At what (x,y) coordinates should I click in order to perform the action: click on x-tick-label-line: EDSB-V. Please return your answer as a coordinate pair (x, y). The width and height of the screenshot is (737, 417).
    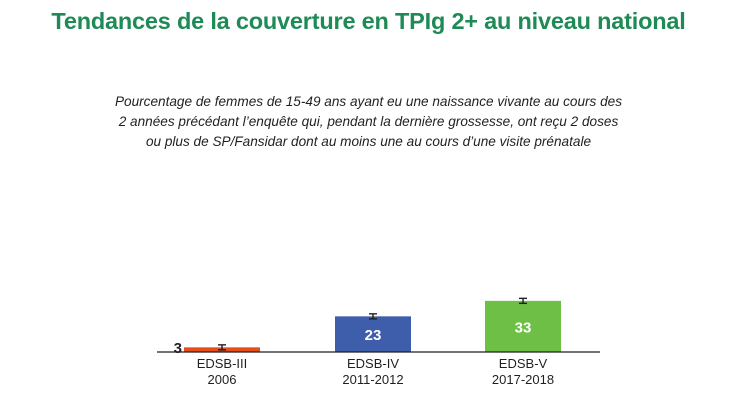
    Looking at the image, I should click on (523, 363).